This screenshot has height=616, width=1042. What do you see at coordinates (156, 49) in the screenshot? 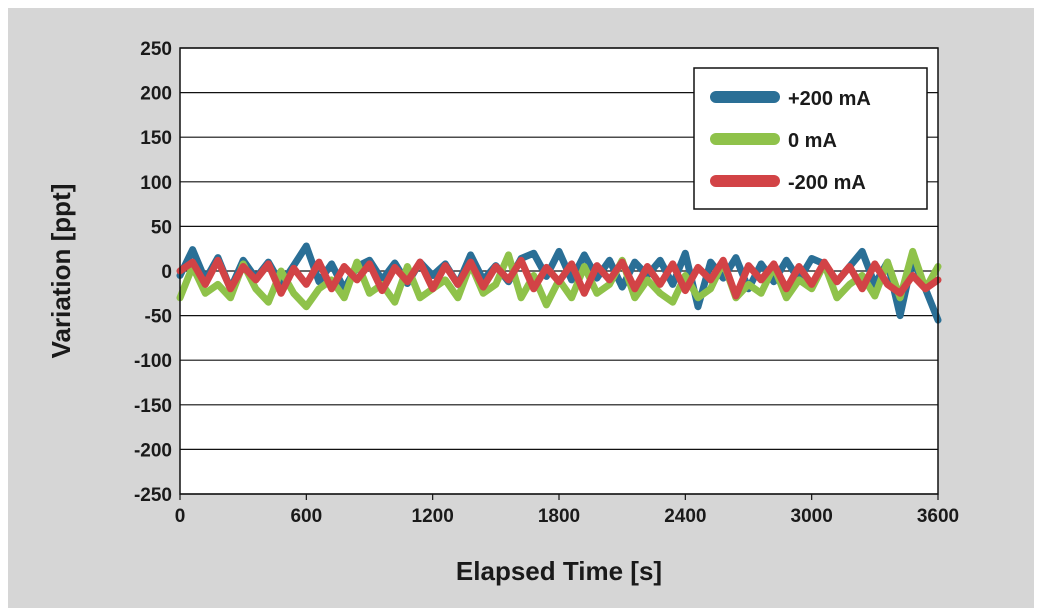
I see `y-tick-label: 250` at bounding box center [156, 49].